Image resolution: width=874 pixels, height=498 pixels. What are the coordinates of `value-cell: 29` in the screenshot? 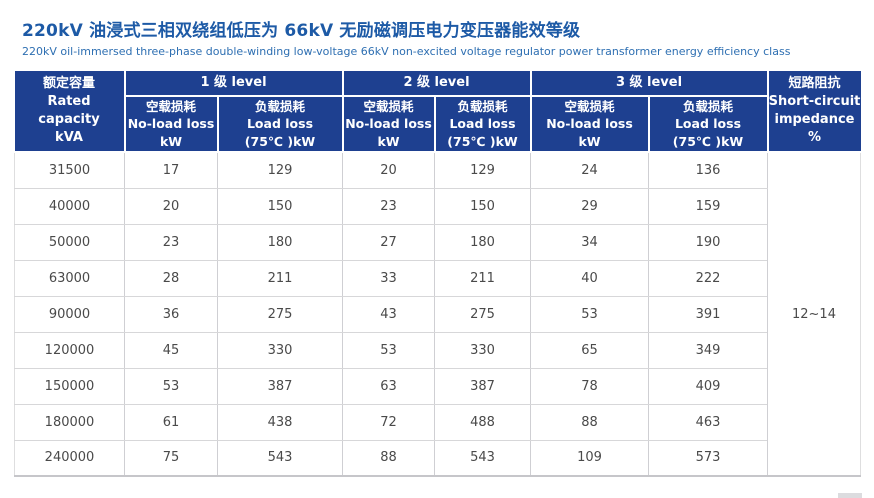 It's located at (589, 206).